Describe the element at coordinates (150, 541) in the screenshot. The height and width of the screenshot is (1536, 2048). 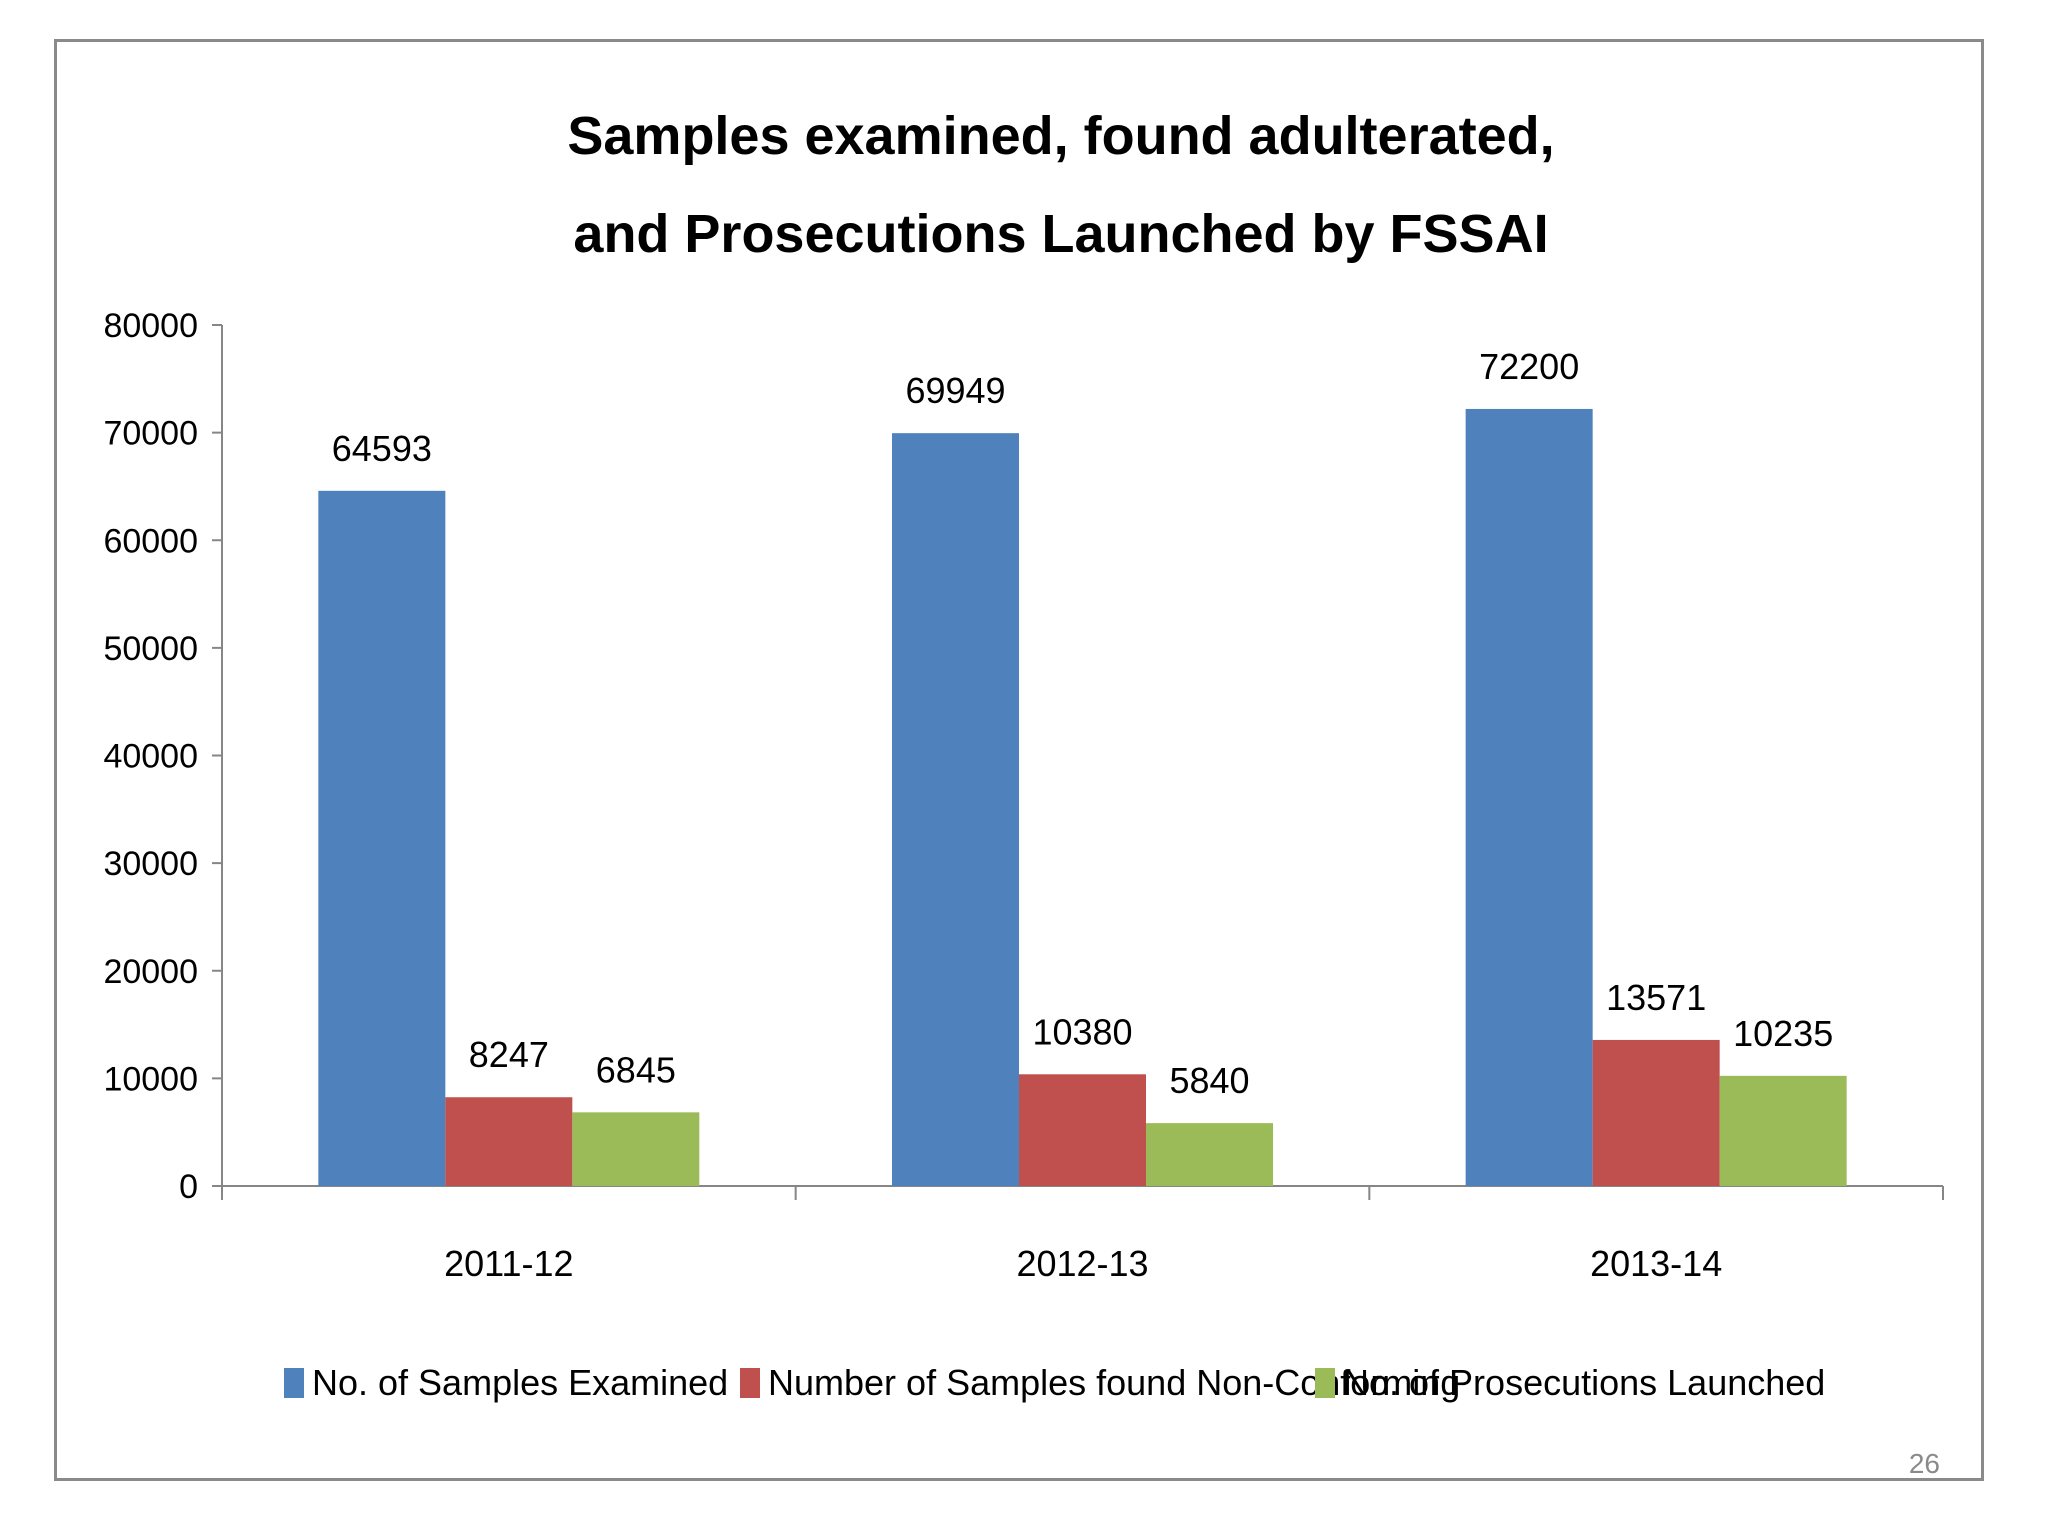
I see `y-tick-label: 60000` at that location.